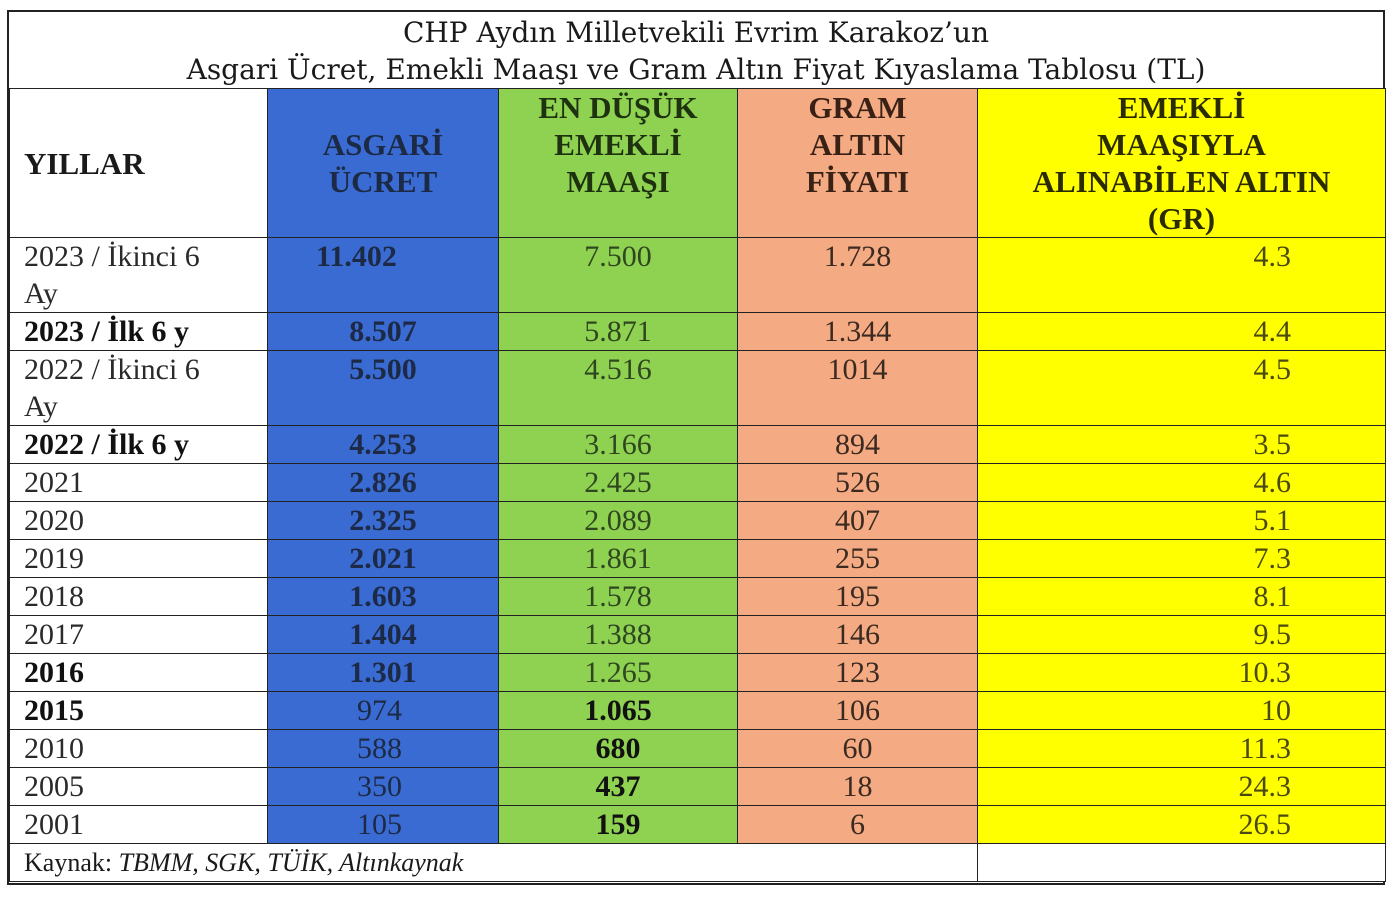 This screenshot has height=900, width=1395. I want to click on table-row: 2019 2.021 1.861 255 7.3, so click(697, 558).